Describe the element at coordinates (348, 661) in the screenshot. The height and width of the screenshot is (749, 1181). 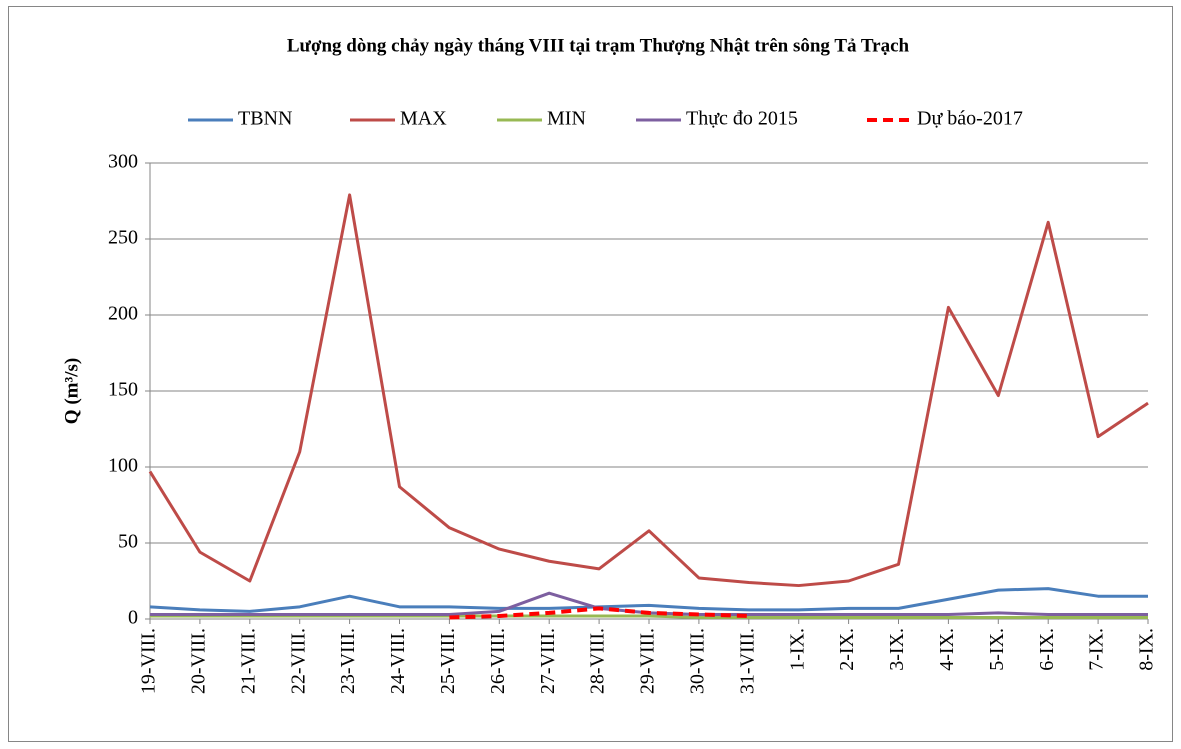
I see `x-tick-label: 23-VIII.` at that location.